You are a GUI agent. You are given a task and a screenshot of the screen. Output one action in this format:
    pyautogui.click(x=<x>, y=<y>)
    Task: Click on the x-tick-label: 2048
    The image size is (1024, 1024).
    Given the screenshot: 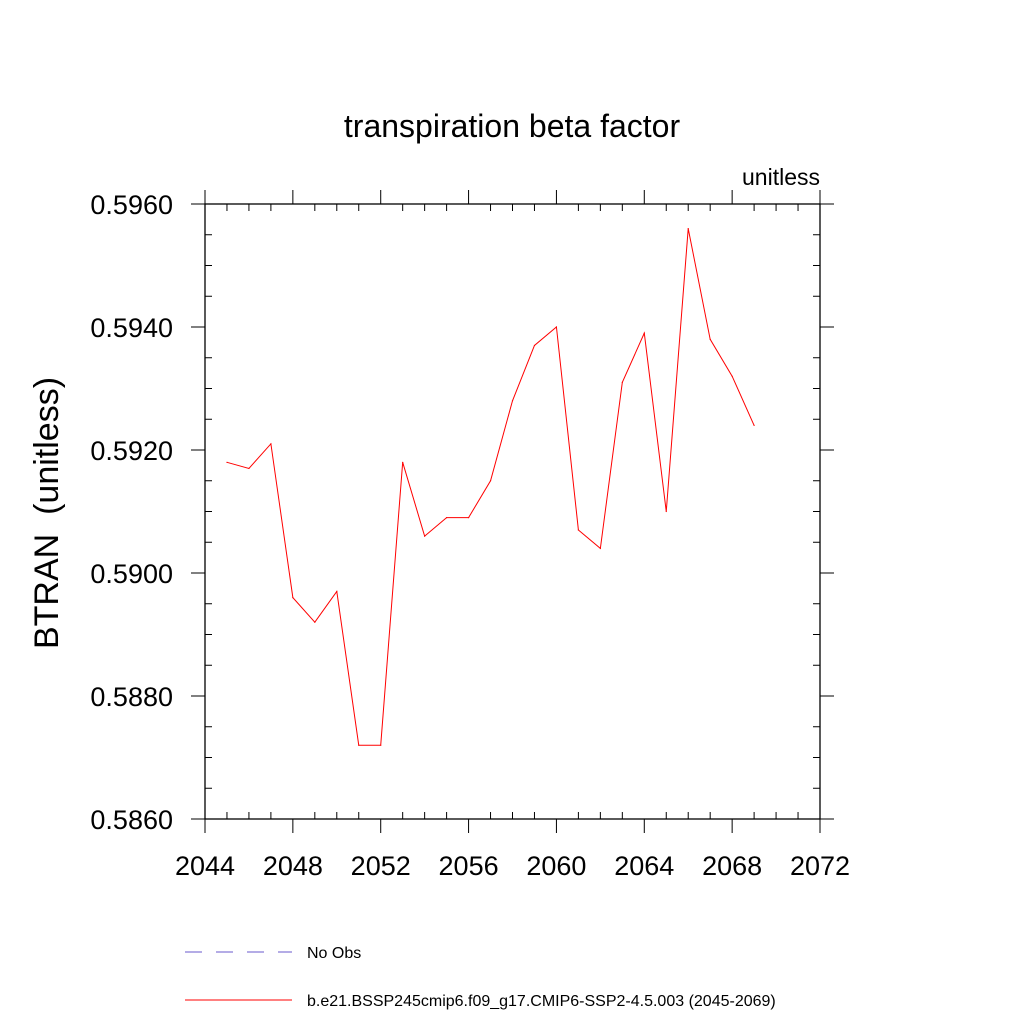 What is the action you would take?
    pyautogui.click(x=293, y=866)
    